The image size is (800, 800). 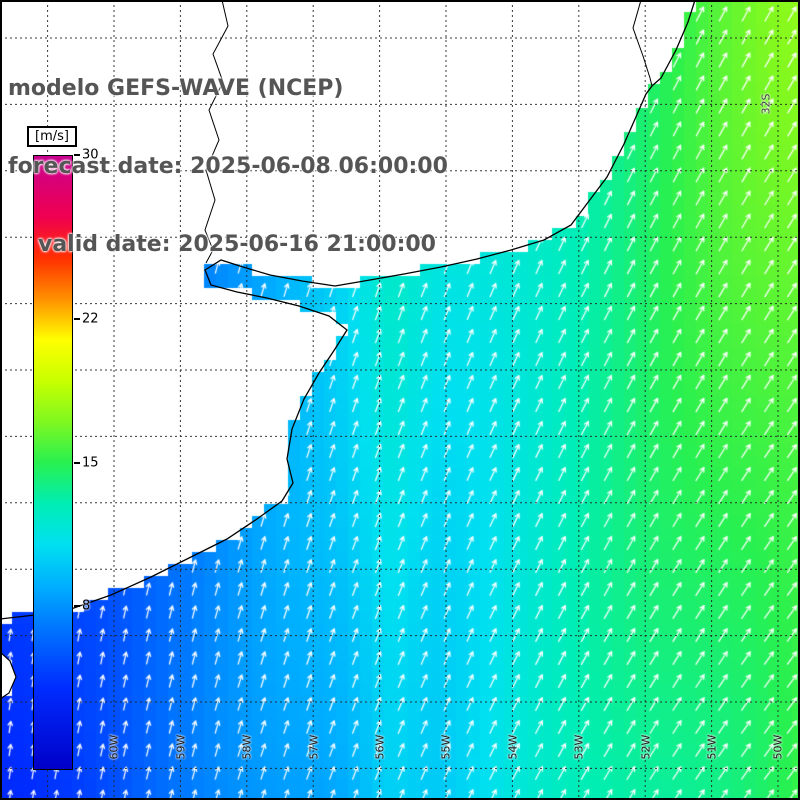 What do you see at coordinates (52, 136) in the screenshot?
I see `colorbar-unit-label: [m/s]` at bounding box center [52, 136].